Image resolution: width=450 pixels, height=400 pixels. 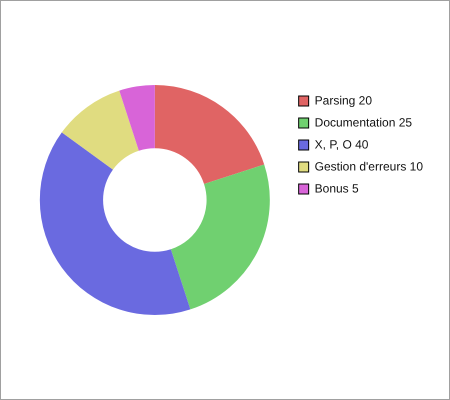 I want to click on legend-label: X, P, O 40, so click(x=341, y=144).